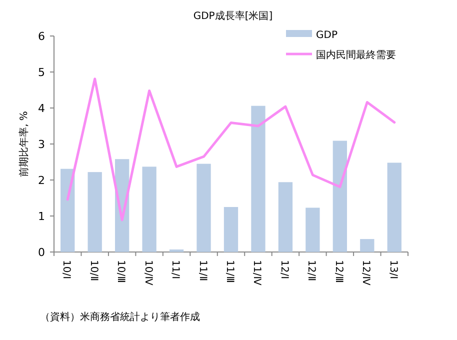 This screenshot has height=340, width=457. Describe the element at coordinates (41, 216) in the screenshot. I see `y-tick-label: 1` at that location.